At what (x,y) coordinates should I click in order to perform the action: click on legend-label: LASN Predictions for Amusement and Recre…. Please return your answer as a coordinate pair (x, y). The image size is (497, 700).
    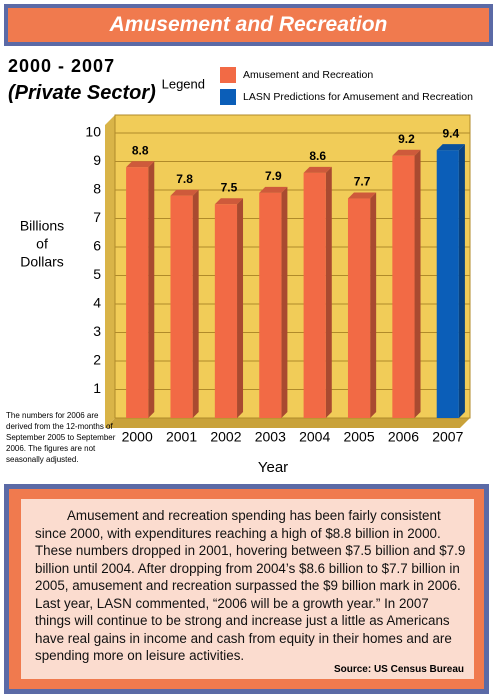
    Looking at the image, I should click on (358, 97).